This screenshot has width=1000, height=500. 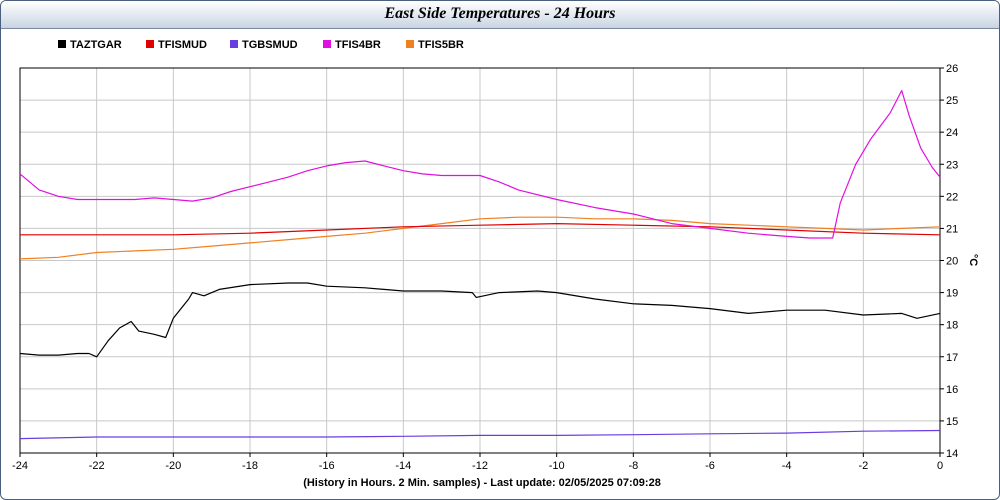 I want to click on chart-title: East Side Temperatures - 24 Hours, so click(x=500, y=13).